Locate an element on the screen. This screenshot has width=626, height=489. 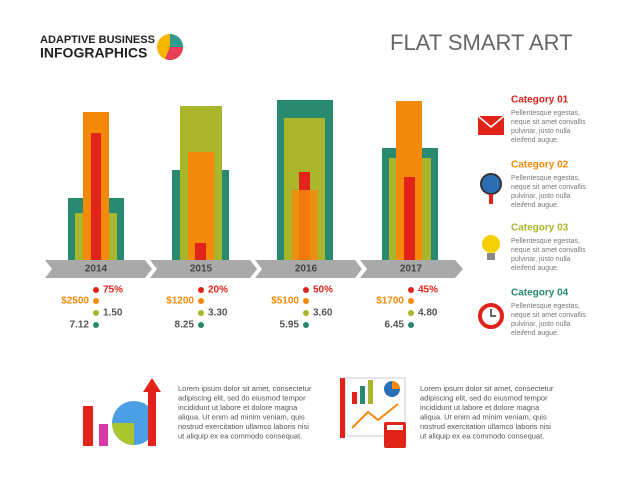
category-title: Category 02 is located at coordinates (540, 165).